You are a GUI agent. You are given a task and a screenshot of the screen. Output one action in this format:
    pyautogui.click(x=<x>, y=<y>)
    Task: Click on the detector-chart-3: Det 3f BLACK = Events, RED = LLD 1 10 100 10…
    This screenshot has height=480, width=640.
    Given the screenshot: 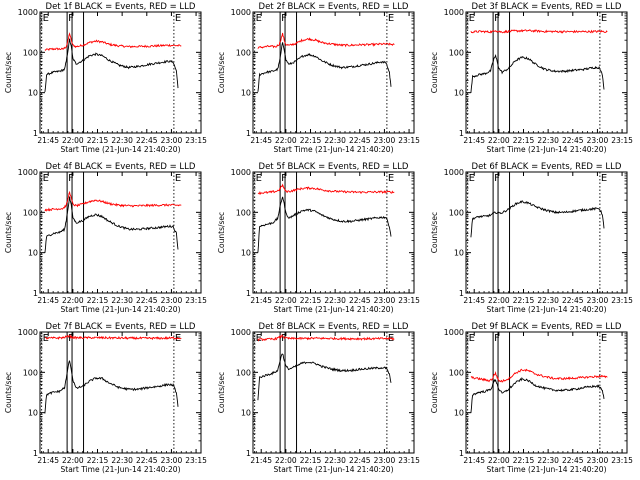 What is the action you would take?
    pyautogui.click(x=531, y=78)
    